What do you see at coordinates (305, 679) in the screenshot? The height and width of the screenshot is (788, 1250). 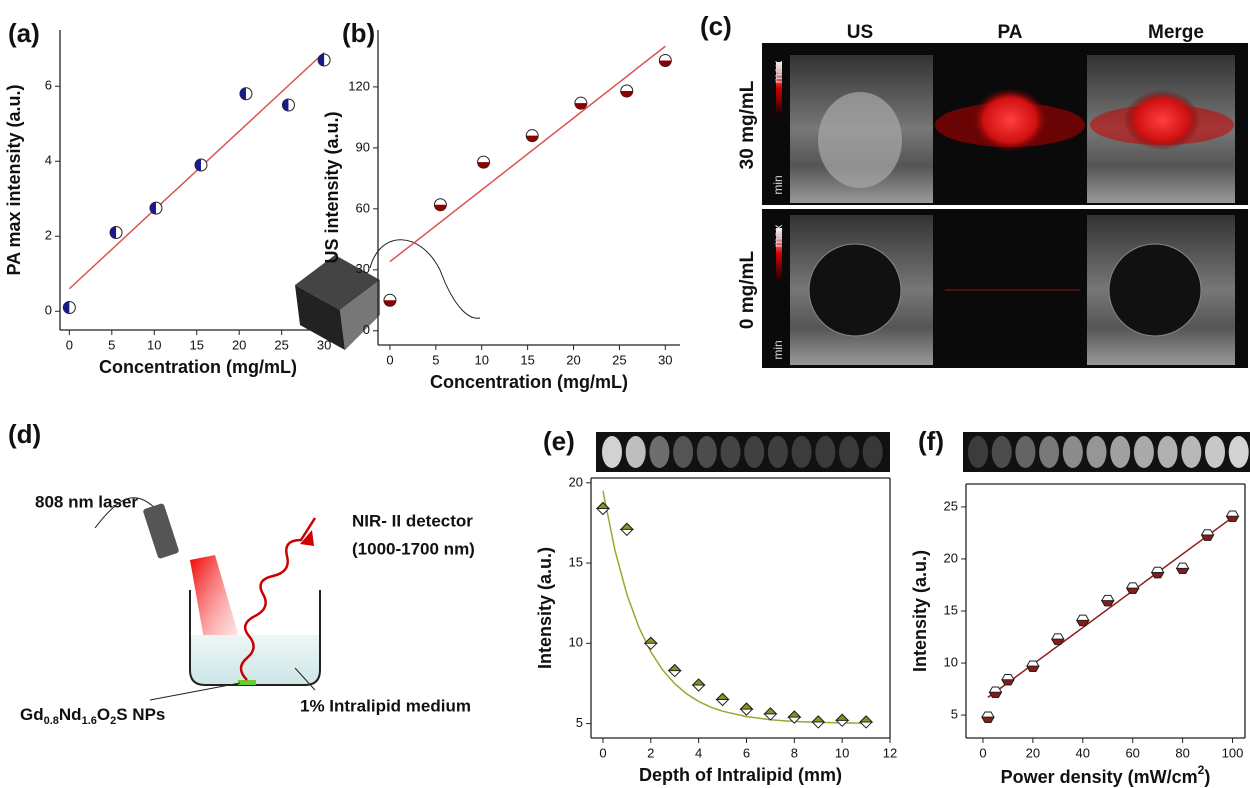 I see `leader` at bounding box center [305, 679].